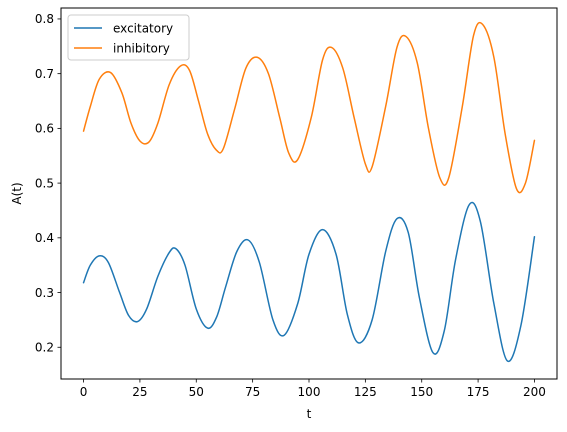  Describe the element at coordinates (44, 293) in the screenshot. I see `y-tick-label: 0.3` at that location.